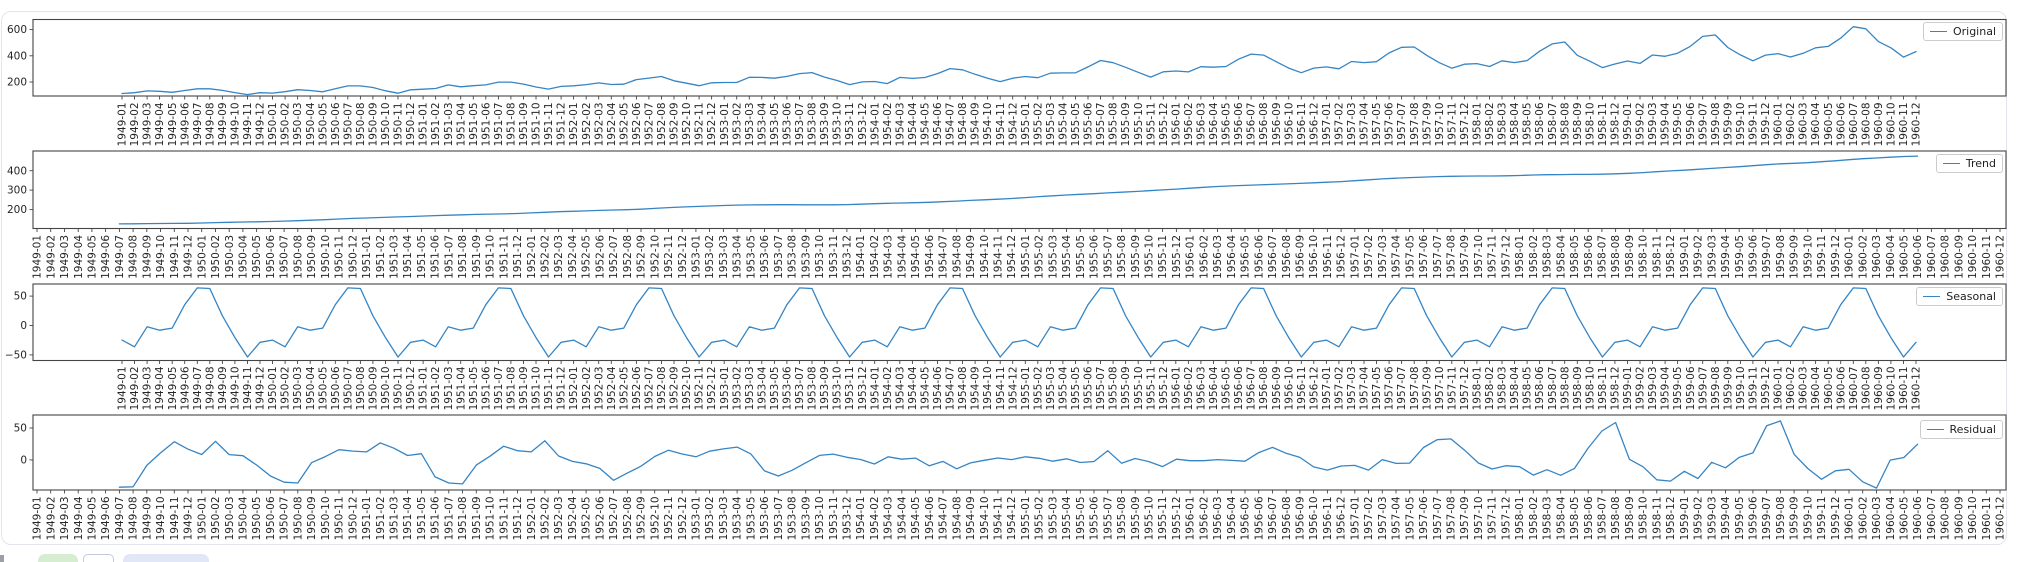 This screenshot has width=2018, height=562. What do you see at coordinates (1264, 389) in the screenshot?
I see `x-tick-label: 1956-08` at bounding box center [1264, 389].